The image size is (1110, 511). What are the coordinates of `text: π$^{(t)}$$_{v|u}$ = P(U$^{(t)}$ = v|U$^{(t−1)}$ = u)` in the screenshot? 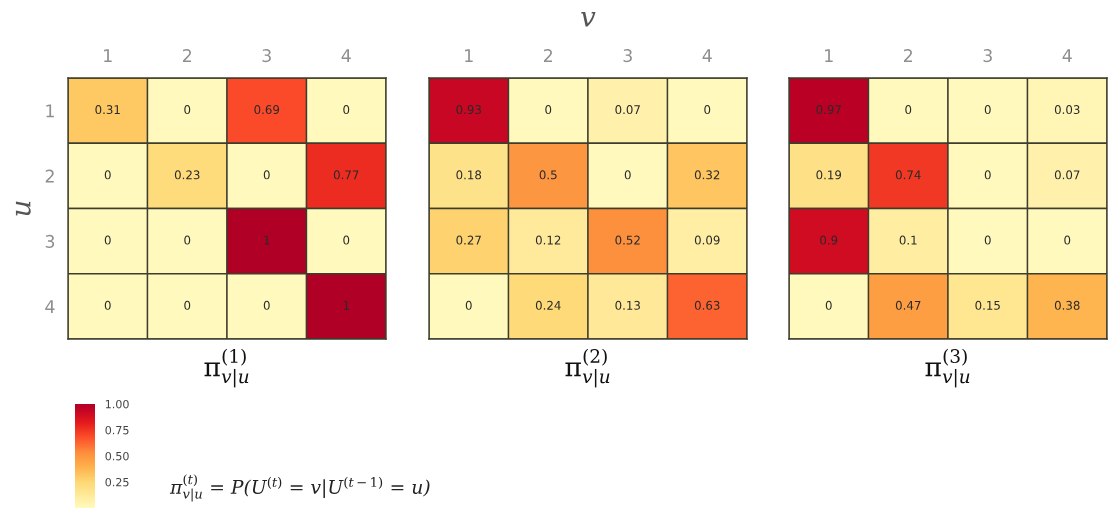 It's located at (299, 488).